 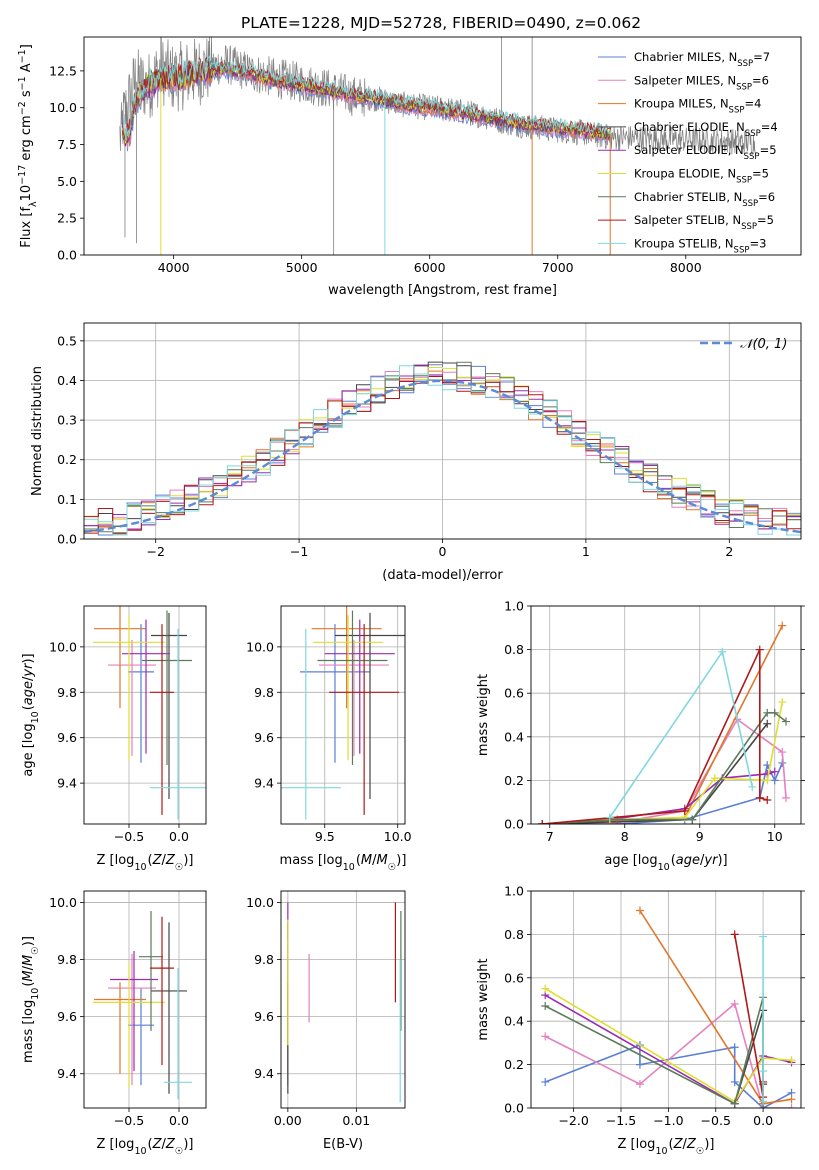 What do you see at coordinates (443, 551) in the screenshot?
I see `x-tick-label: 0` at bounding box center [443, 551].